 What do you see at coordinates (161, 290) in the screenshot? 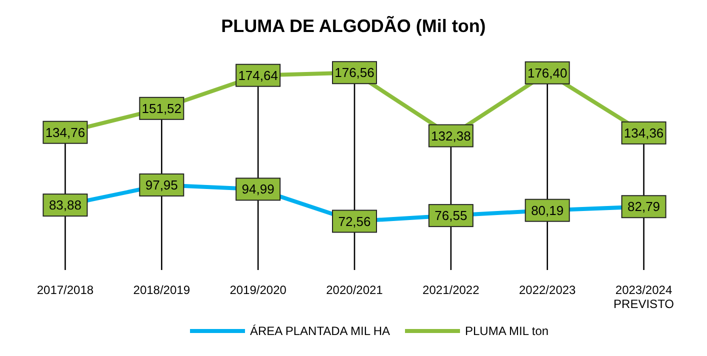
I see `x-tick-label: 2018/2019` at bounding box center [161, 290].